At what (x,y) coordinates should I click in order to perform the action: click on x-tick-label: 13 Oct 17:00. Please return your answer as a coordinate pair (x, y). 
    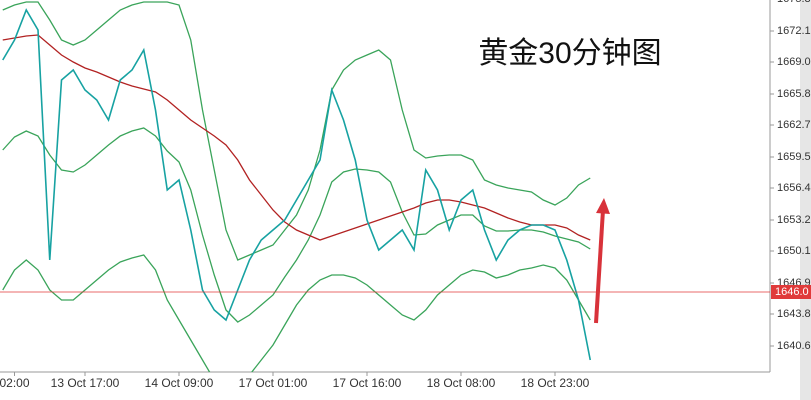
    Looking at the image, I should click on (85, 383).